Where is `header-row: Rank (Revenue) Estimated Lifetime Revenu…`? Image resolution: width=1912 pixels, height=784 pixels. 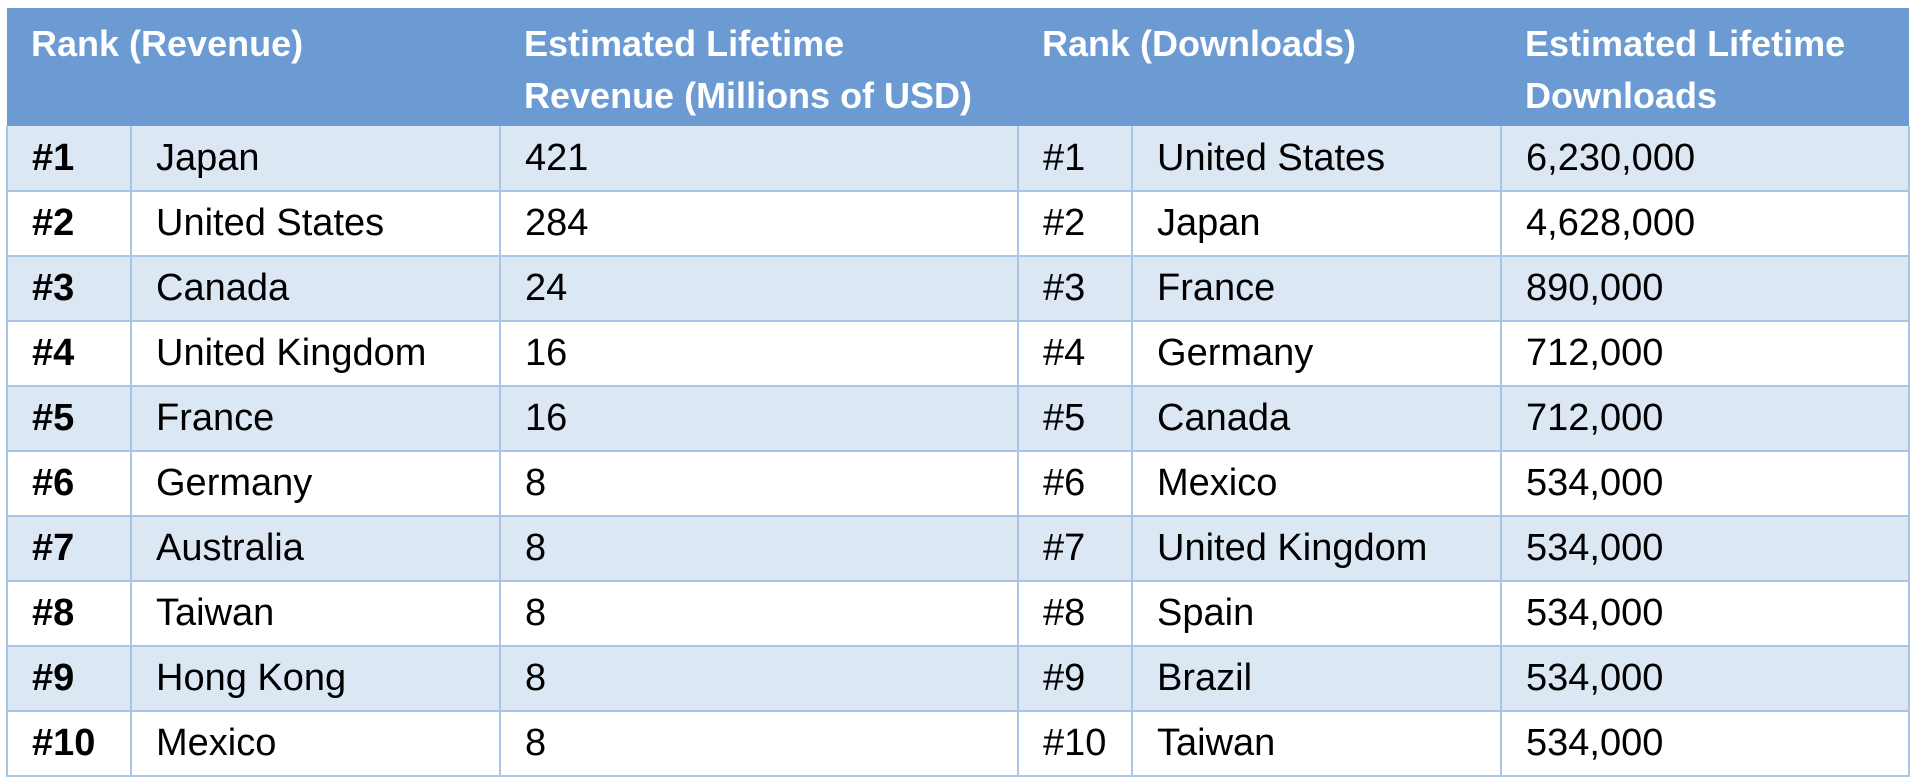 header-row: Rank (Revenue) Estimated Lifetime Revenu… is located at coordinates (958, 67).